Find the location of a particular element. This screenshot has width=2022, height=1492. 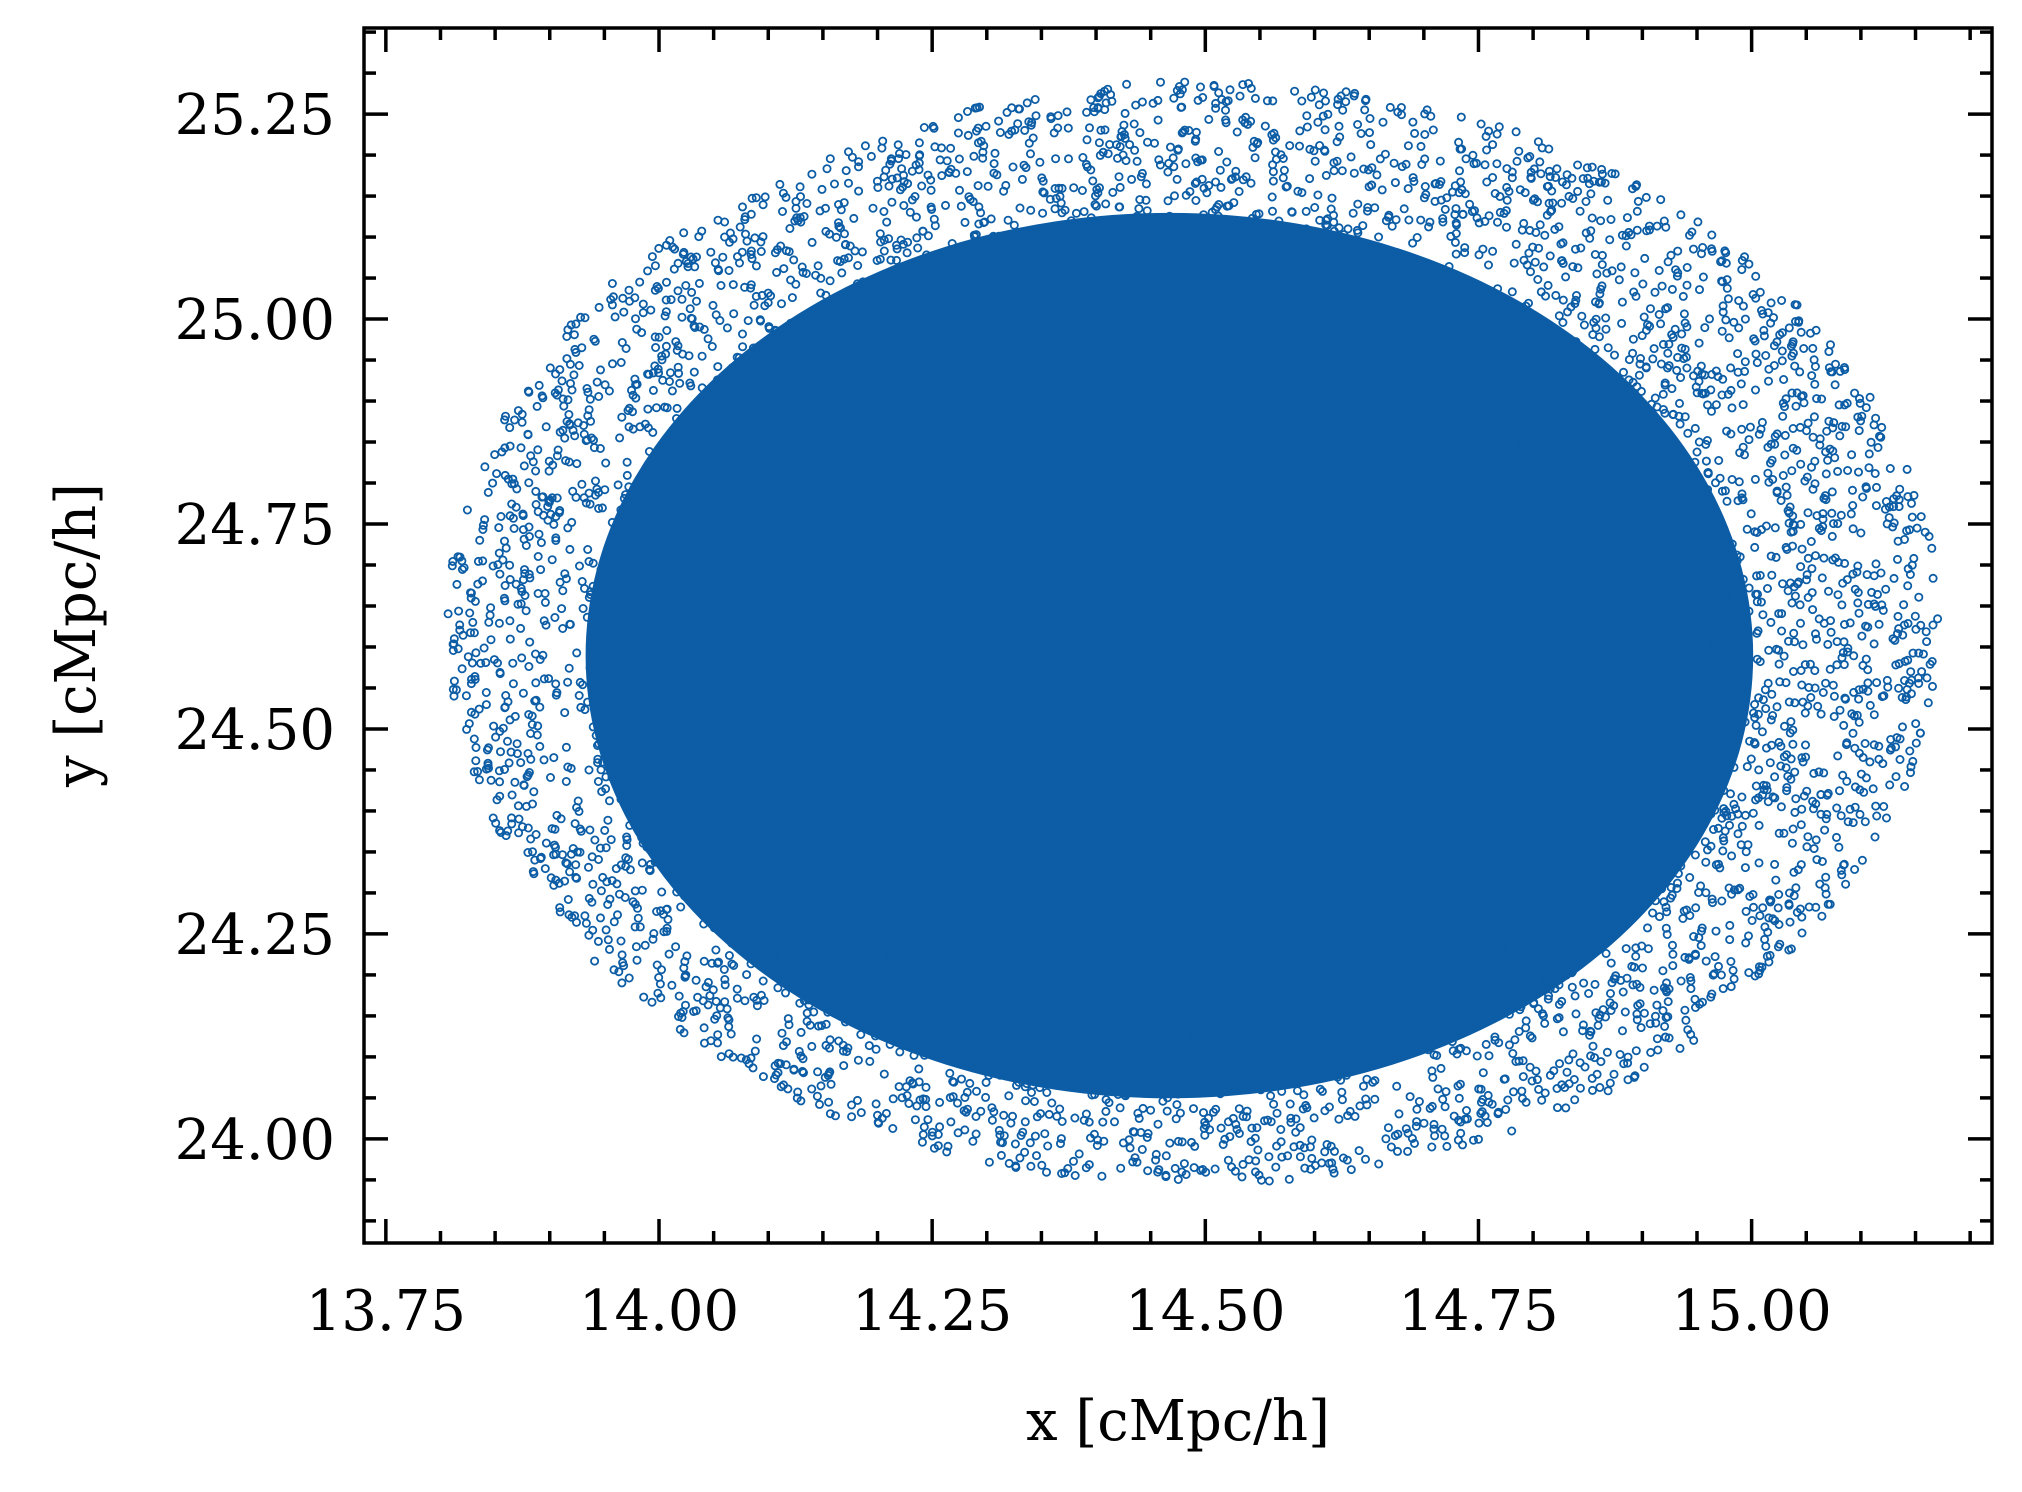

y-tick-label: 24.75 is located at coordinates (255, 525).